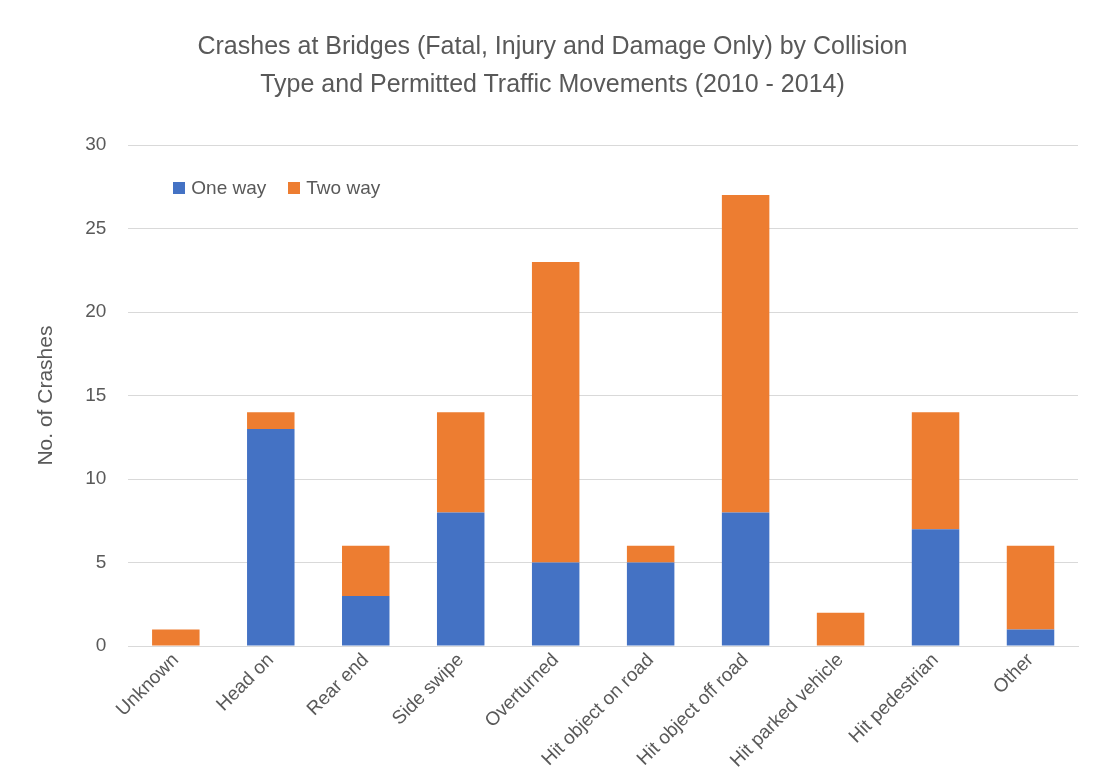  Describe the element at coordinates (101, 561) in the screenshot. I see `y-tick-label: 5` at that location.